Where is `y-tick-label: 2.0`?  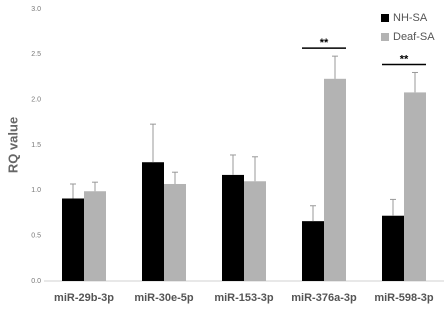
y-tick-label: 2.0 is located at coordinates (36, 100).